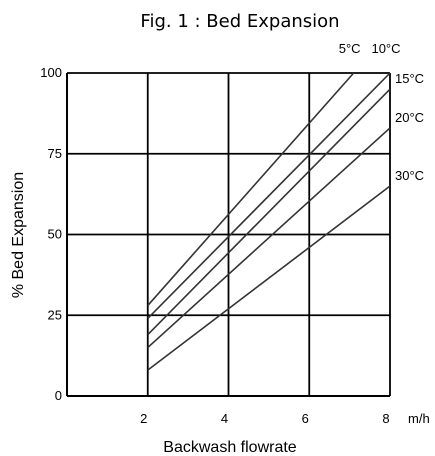 This screenshot has width=435, height=456. Describe the element at coordinates (409, 78) in the screenshot. I see `series-label-2: 15°C` at that location.